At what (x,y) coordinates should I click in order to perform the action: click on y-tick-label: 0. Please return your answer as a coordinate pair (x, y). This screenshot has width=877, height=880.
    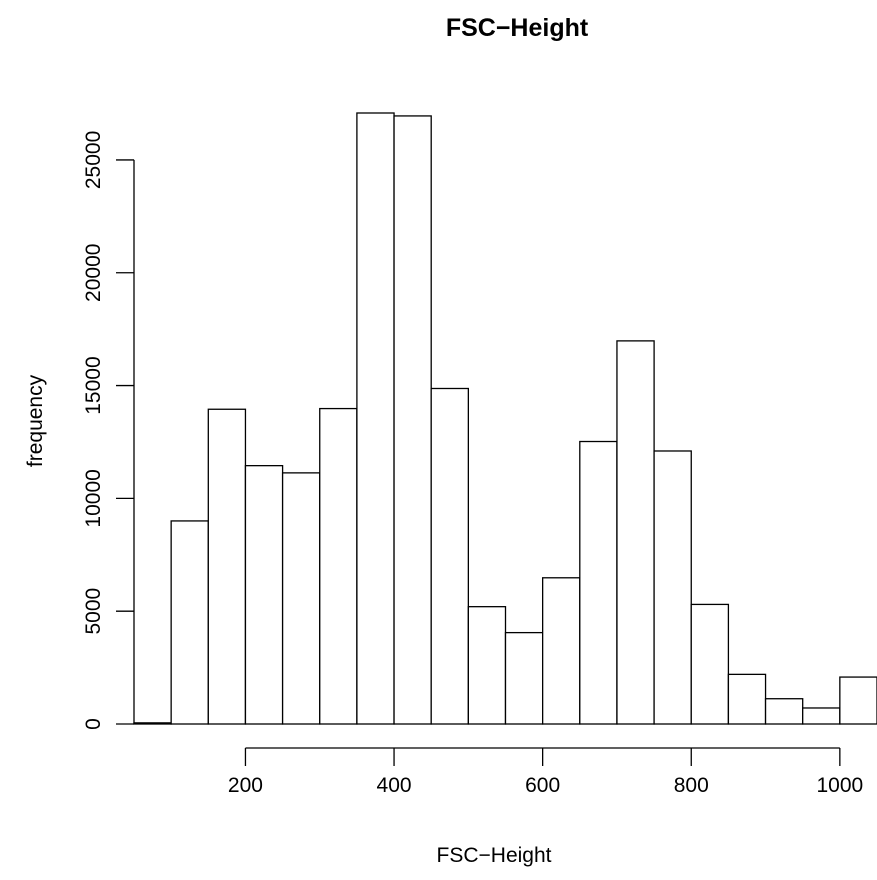
    Looking at the image, I should click on (93, 724).